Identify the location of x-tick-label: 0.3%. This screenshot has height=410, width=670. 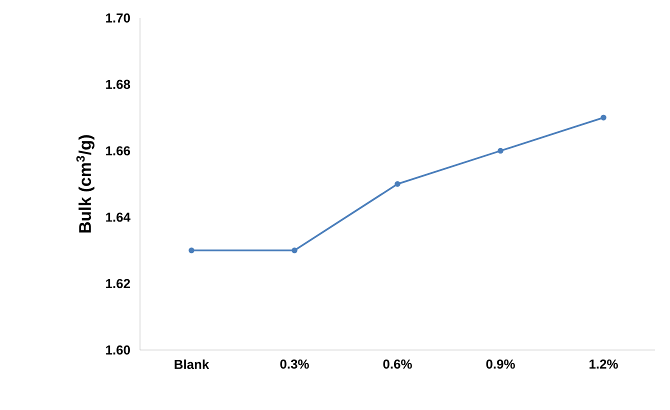
(294, 364).